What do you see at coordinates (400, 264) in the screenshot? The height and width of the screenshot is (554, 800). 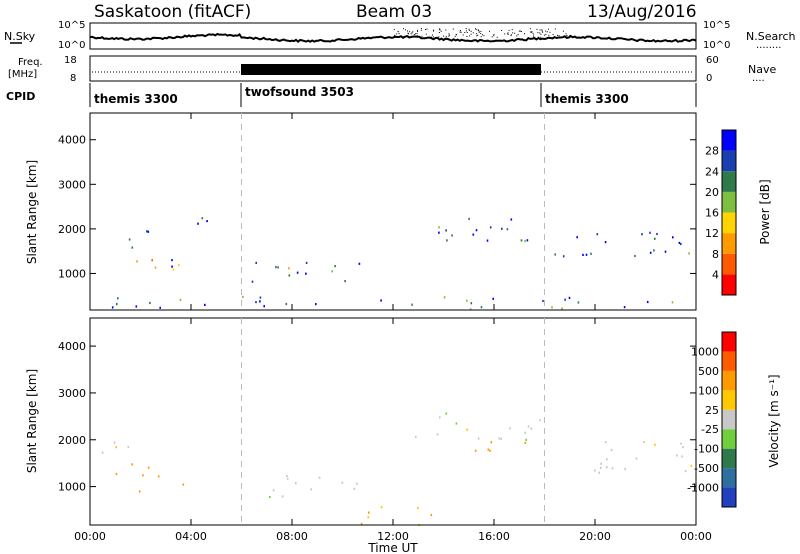 I see `power-scatter-data` at bounding box center [400, 264].